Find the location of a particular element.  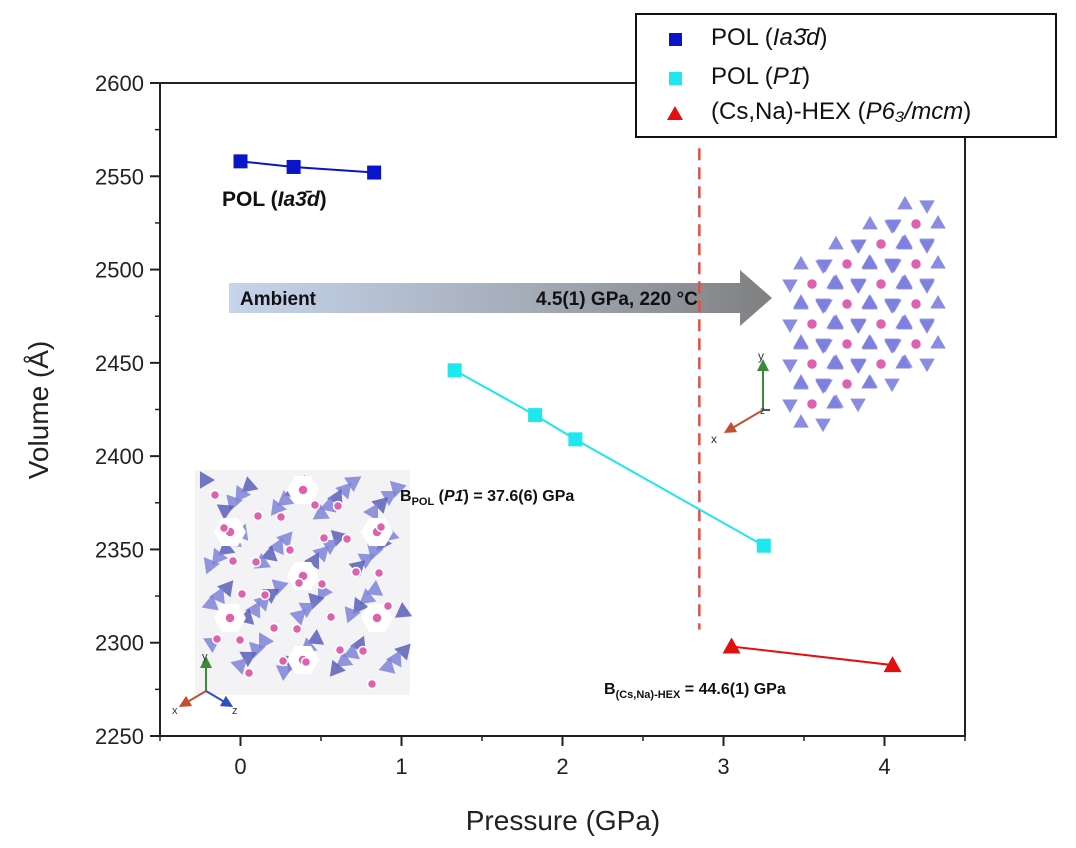

pol-axis-y-label: y is located at coordinates (205, 657).